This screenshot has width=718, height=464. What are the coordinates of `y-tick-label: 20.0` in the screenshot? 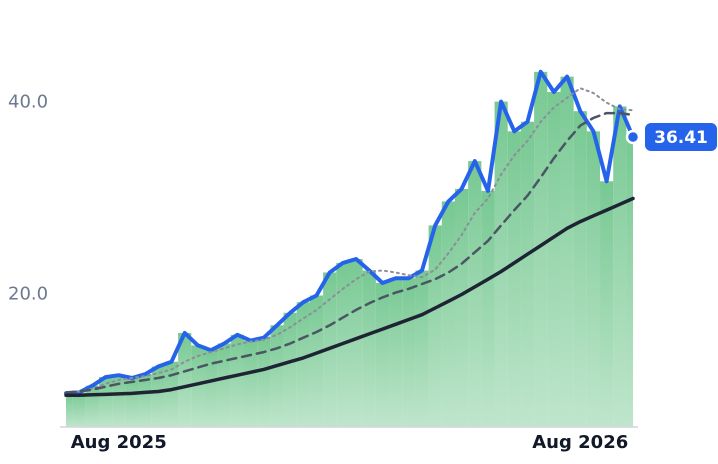 It's located at (28, 294).